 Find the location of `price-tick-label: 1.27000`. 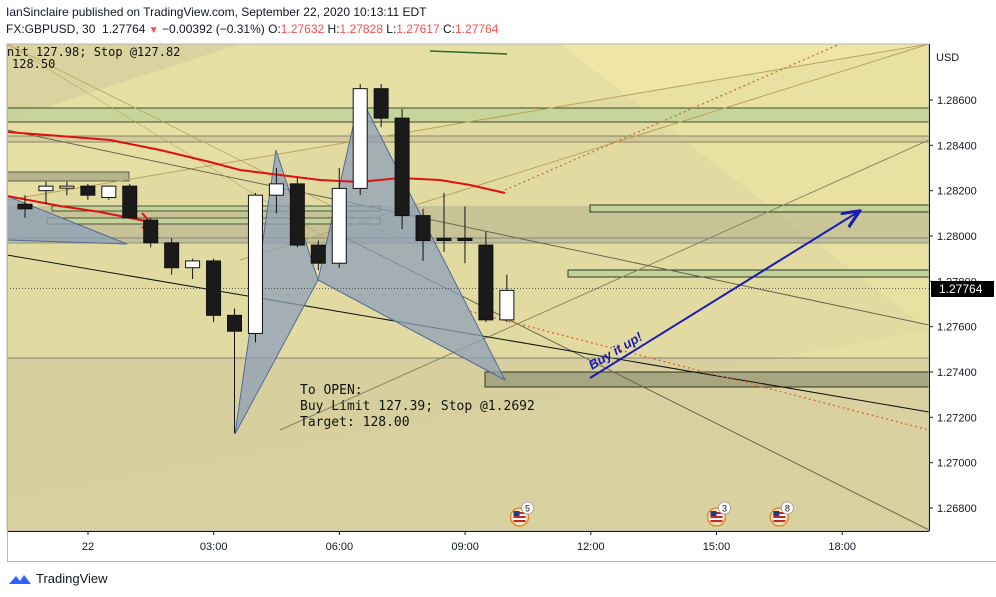

price-tick-label: 1.27000 is located at coordinates (957, 464).